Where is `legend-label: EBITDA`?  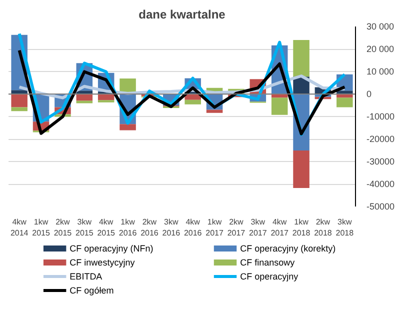 legend-label: EBITDA is located at coordinates (86, 277).